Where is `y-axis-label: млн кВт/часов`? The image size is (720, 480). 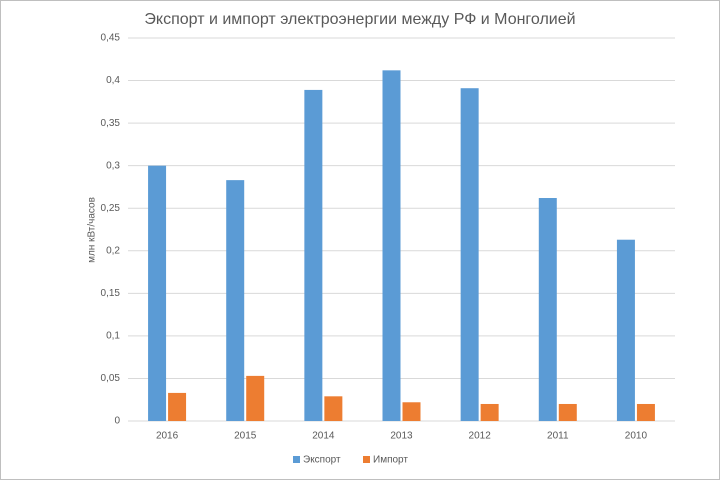 y-axis-label: млн кВт/часов is located at coordinates (92, 230).